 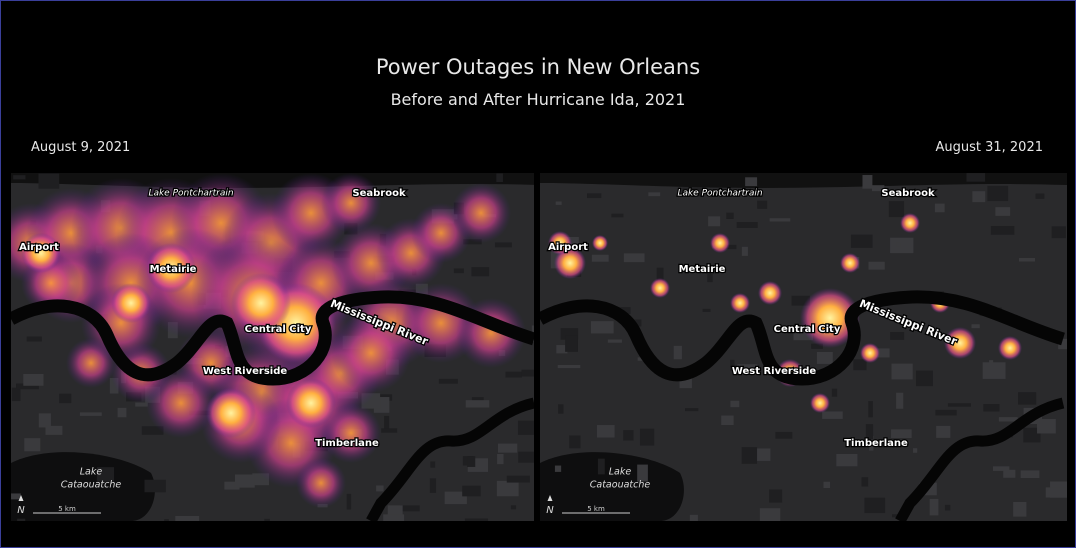 What do you see at coordinates (91, 472) in the screenshot?
I see `lake-label: Lake` at bounding box center [91, 472].